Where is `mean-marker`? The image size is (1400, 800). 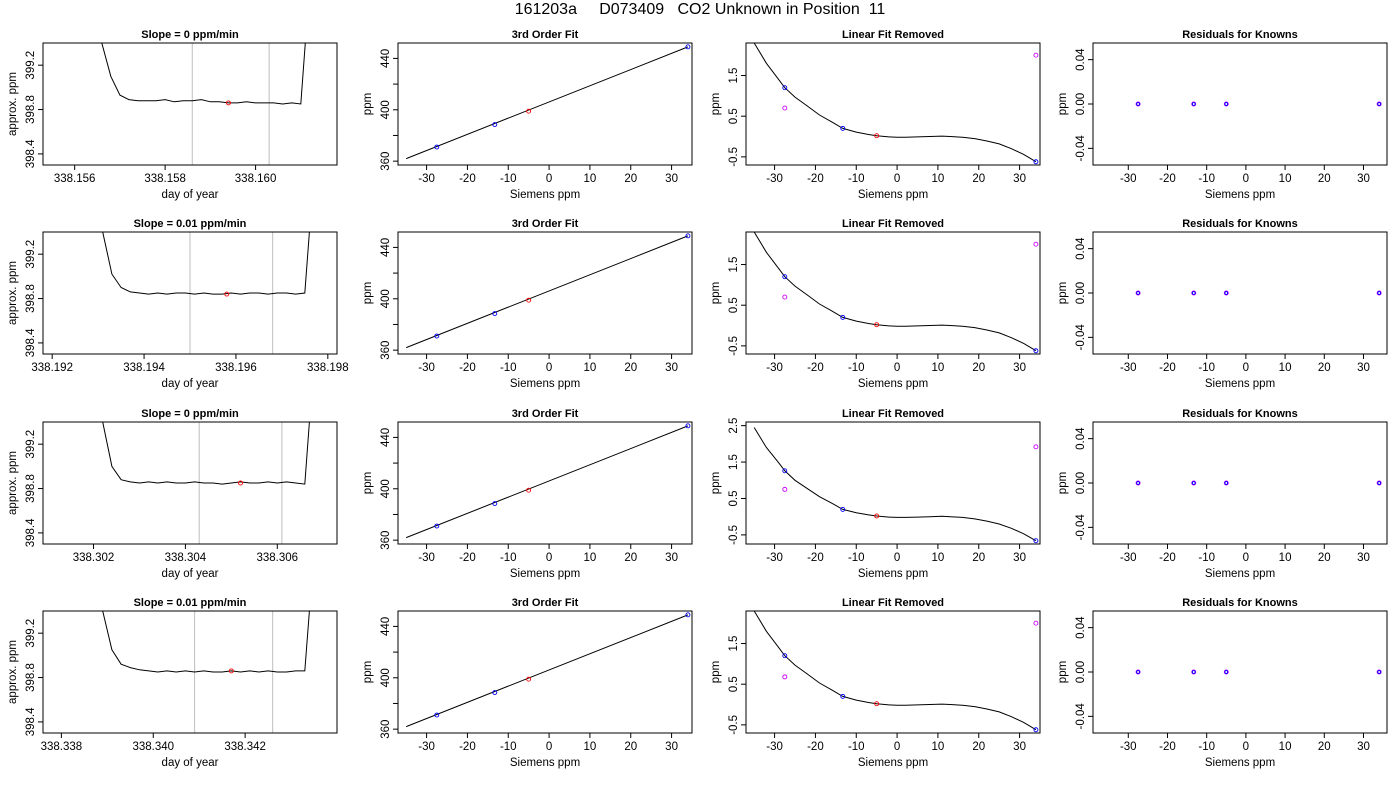 mean-marker is located at coordinates (228, 103).